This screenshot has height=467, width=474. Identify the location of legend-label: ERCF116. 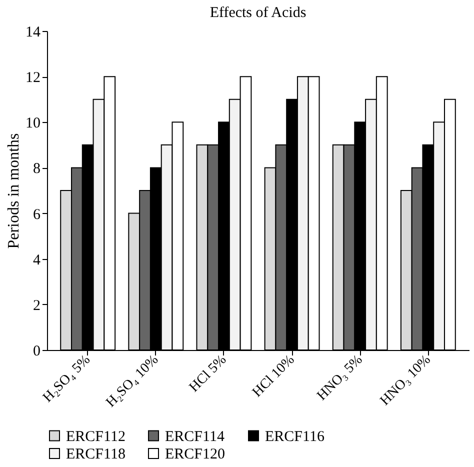
(295, 436).